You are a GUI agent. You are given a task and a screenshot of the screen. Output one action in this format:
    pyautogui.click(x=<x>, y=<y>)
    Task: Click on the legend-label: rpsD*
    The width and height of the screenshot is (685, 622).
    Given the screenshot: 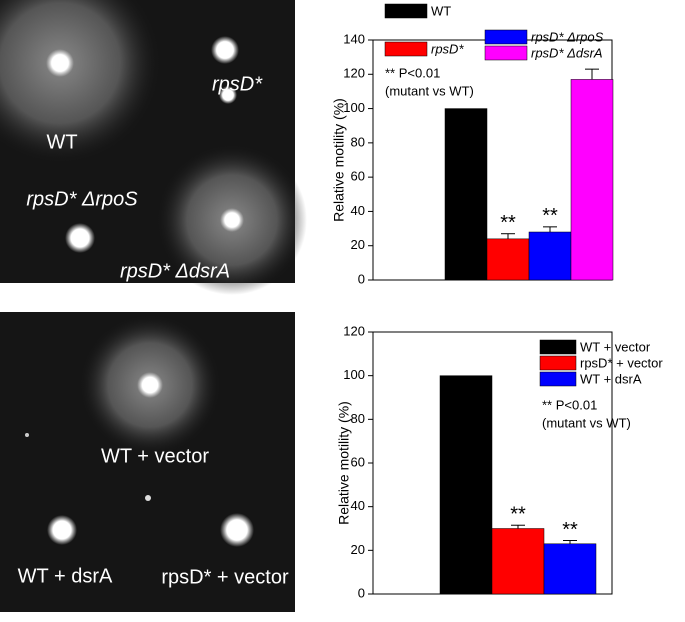 What is the action you would take?
    pyautogui.click(x=447, y=48)
    